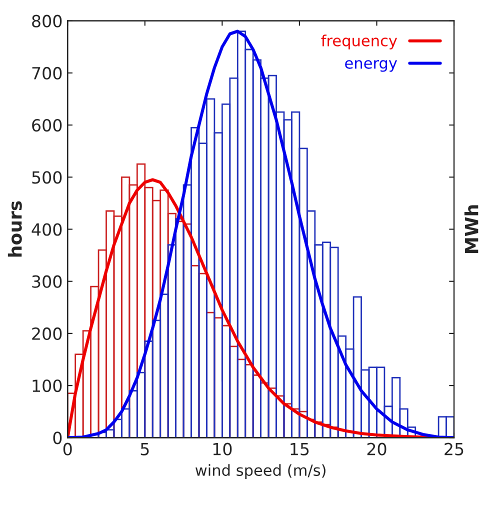  I want to click on x-tick-label: 20, so click(376, 449).